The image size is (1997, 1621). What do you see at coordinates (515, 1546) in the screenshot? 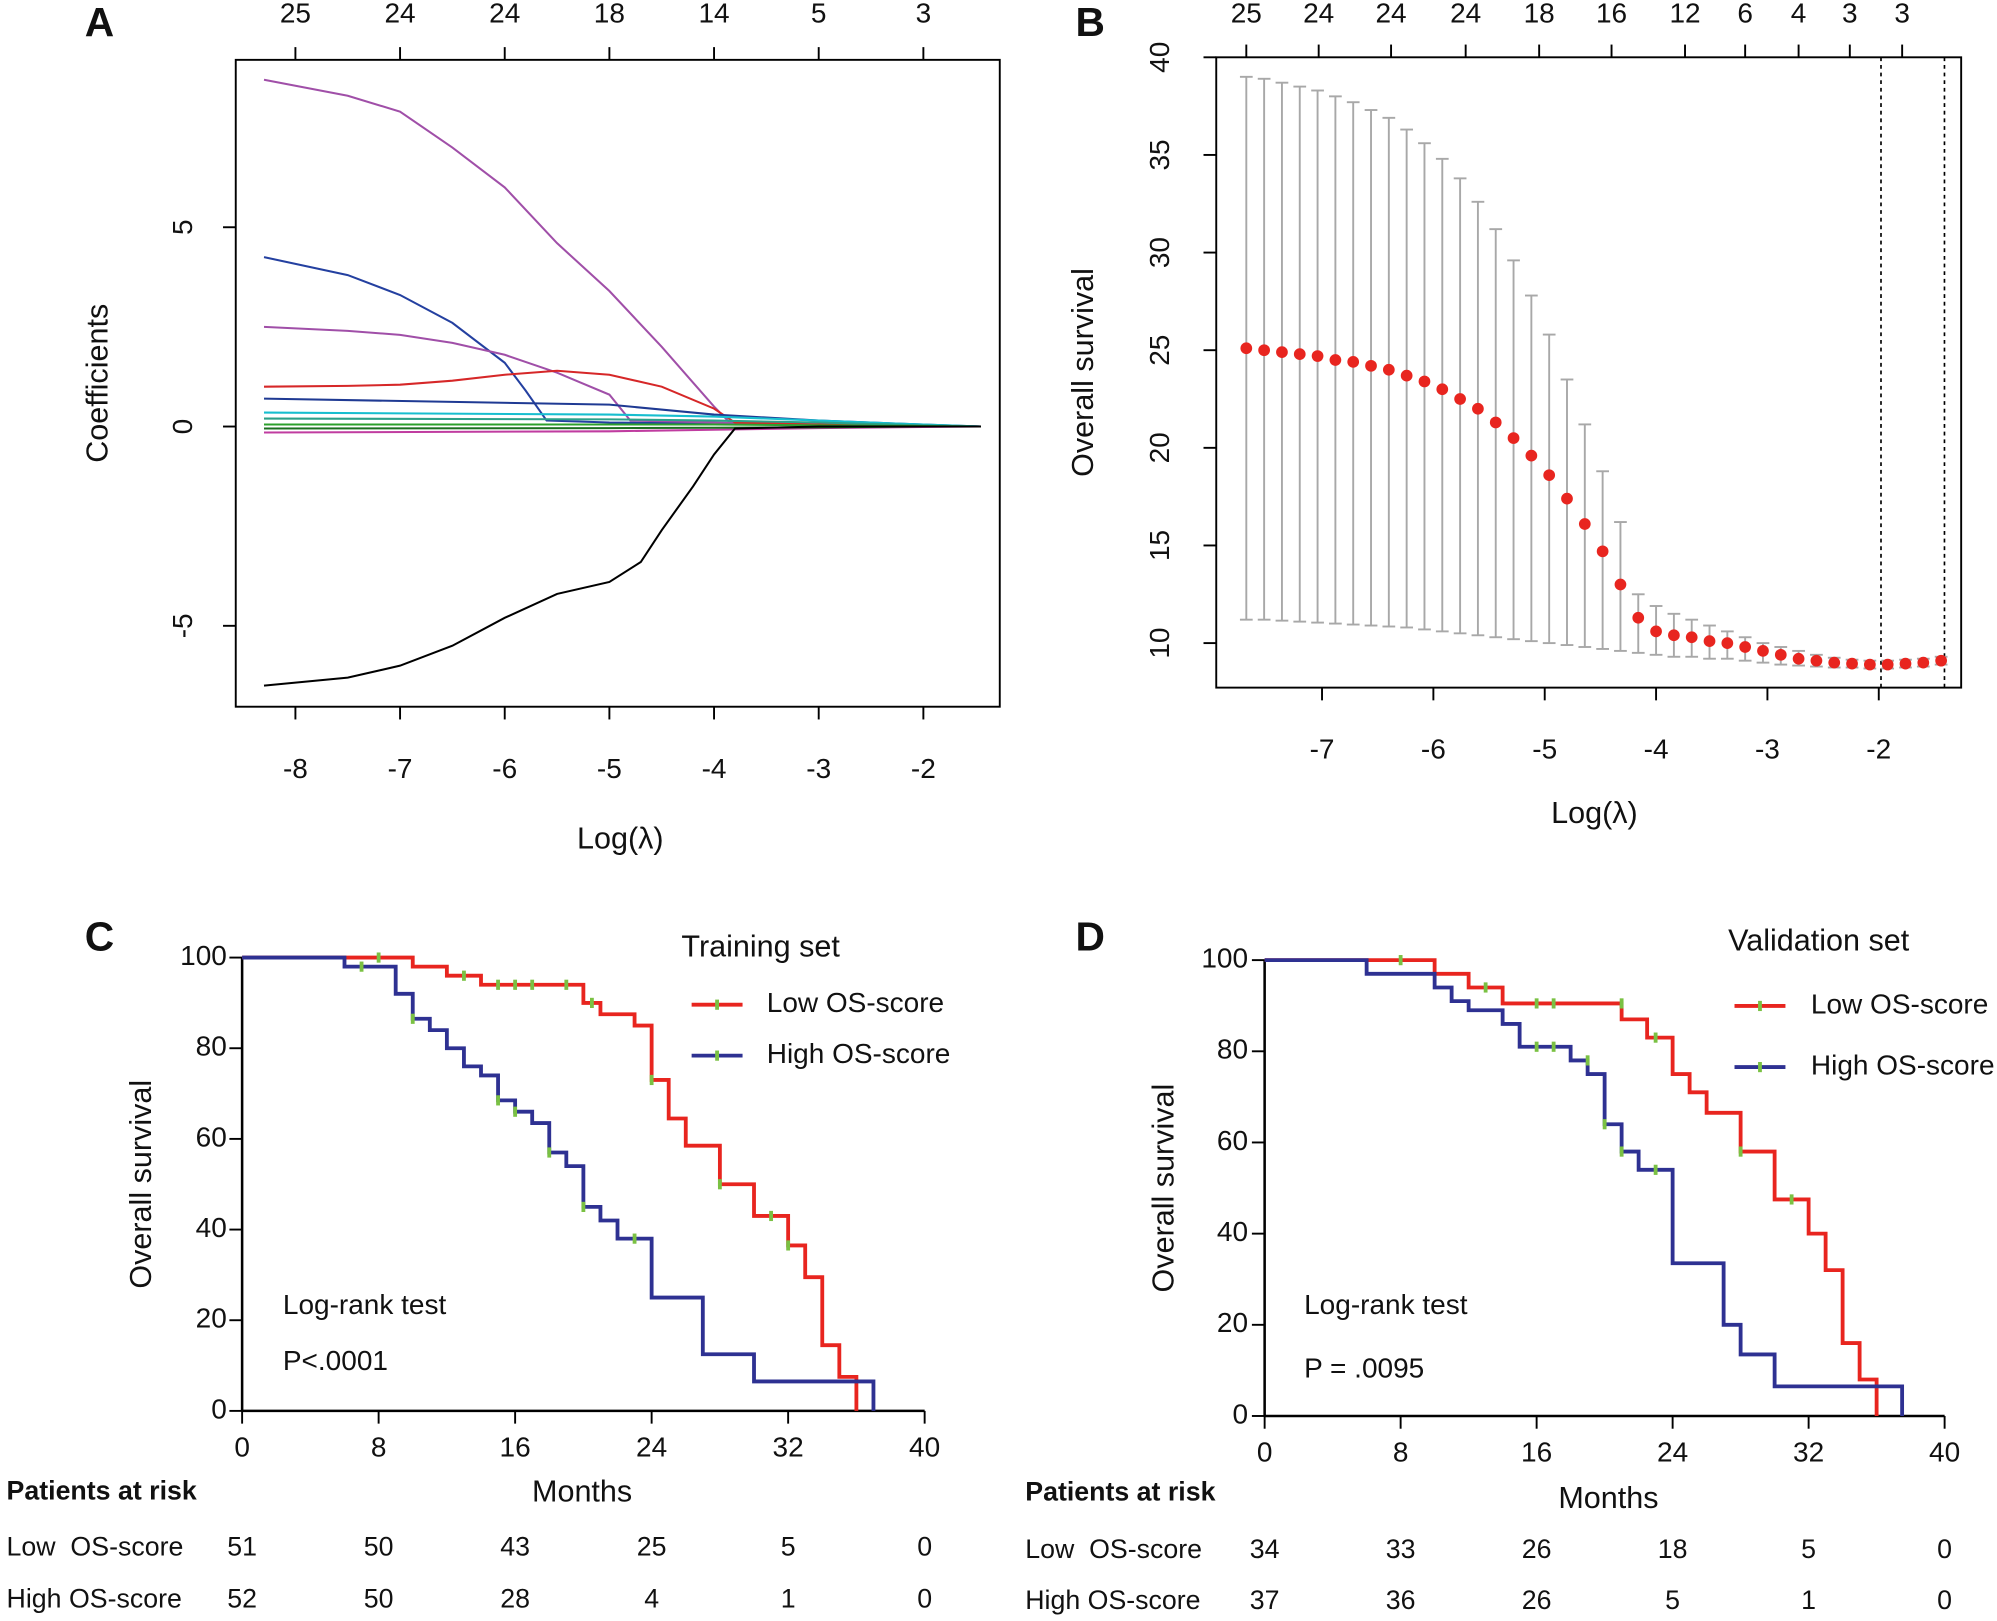
I see `risk-count: 43` at bounding box center [515, 1546].